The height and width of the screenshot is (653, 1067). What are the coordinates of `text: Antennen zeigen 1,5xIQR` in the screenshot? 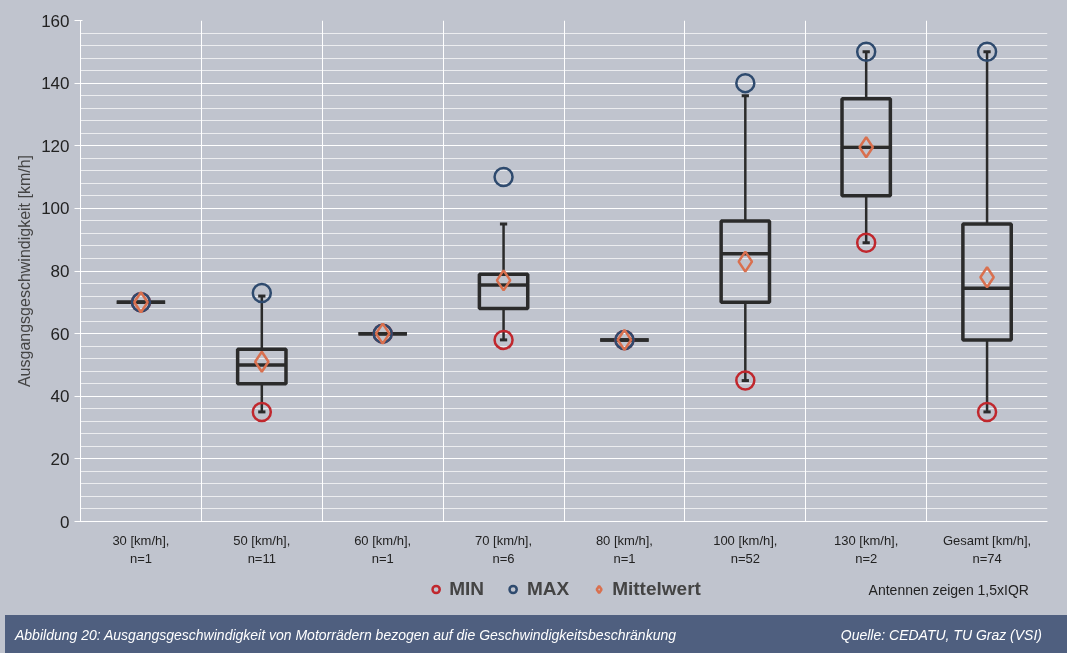 It's located at (948, 589).